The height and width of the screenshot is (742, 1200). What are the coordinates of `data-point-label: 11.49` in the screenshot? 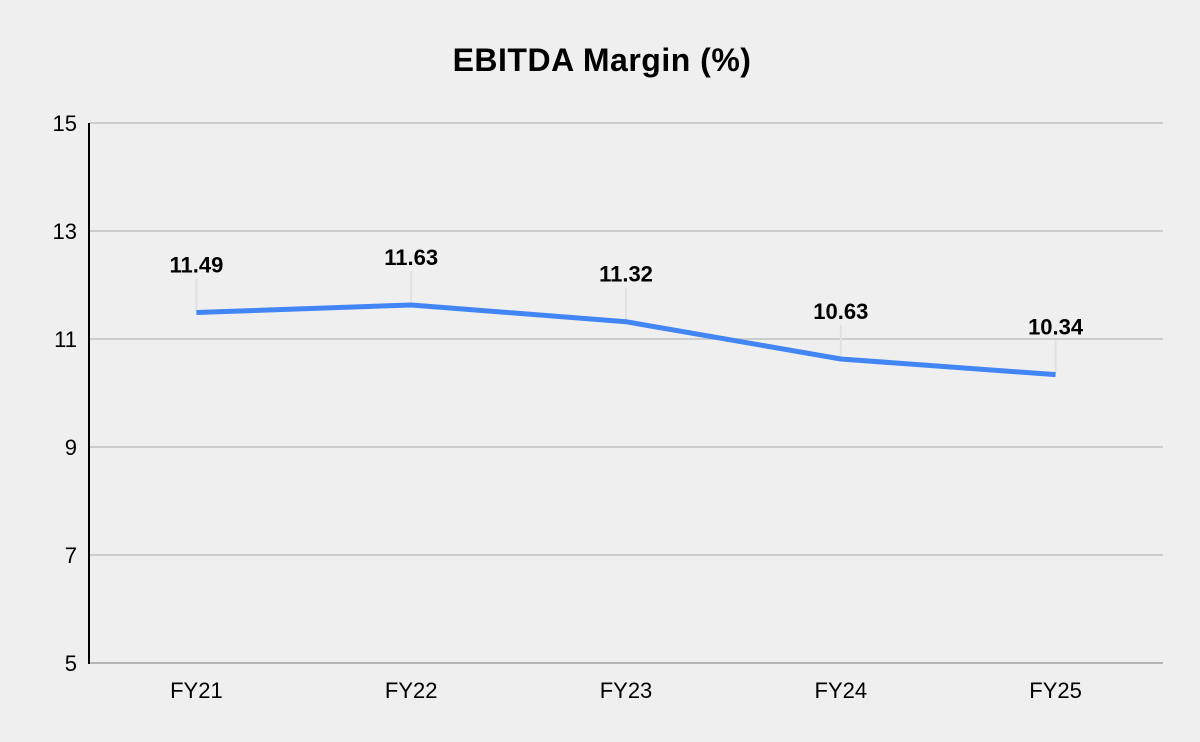 It's located at (196, 265).